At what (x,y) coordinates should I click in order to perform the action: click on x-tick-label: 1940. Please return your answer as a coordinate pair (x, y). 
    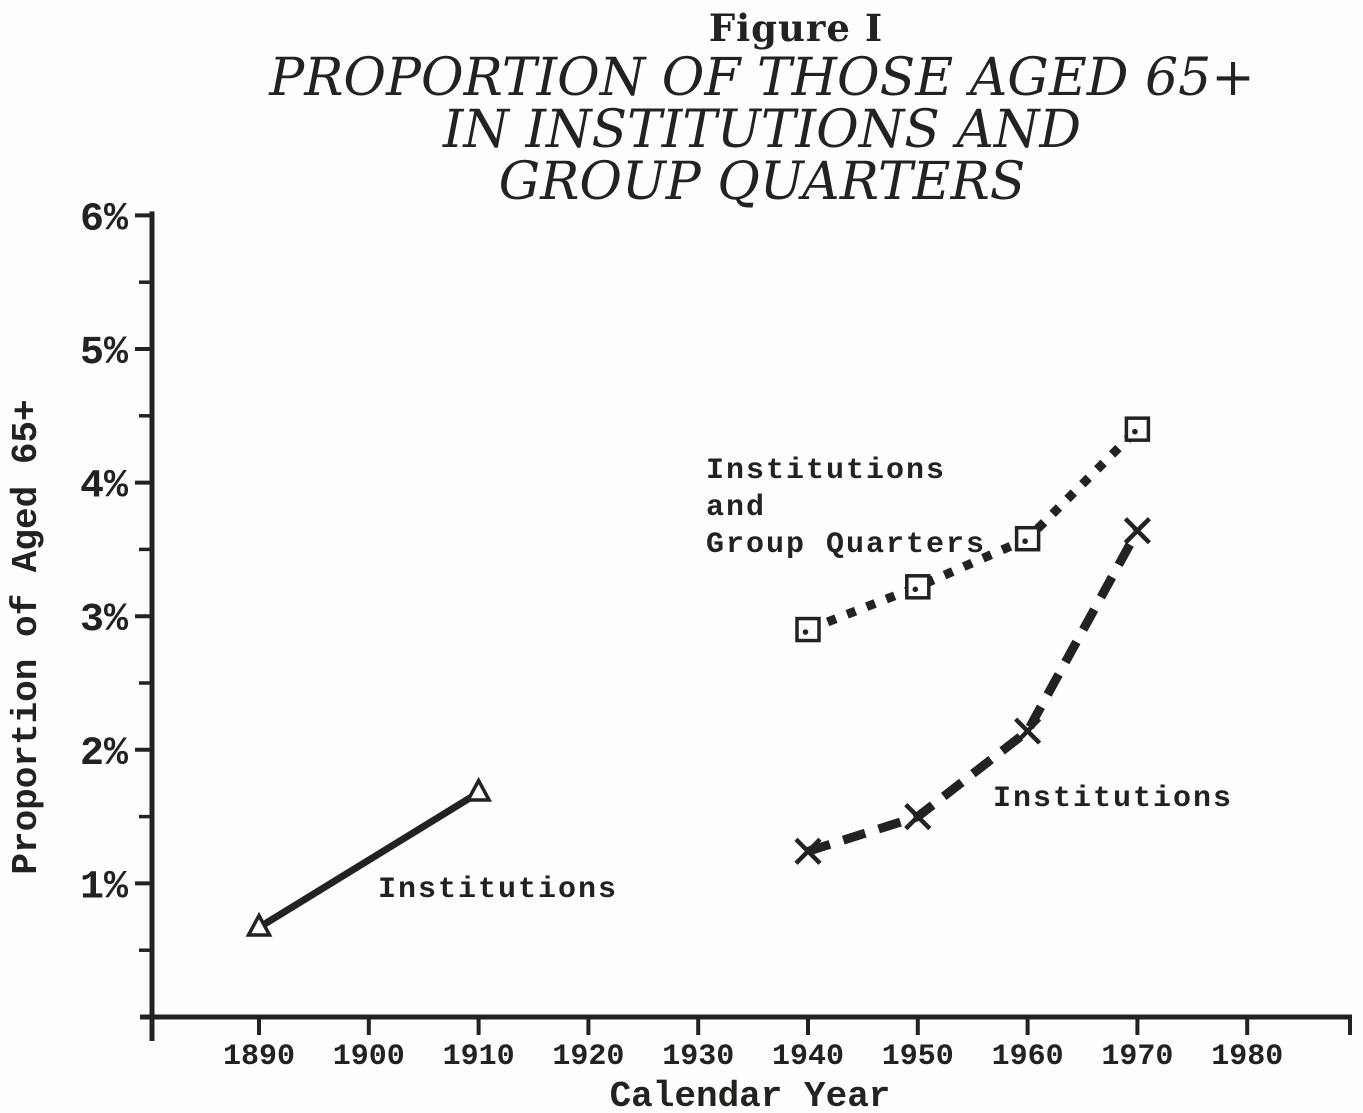
    Looking at the image, I should click on (808, 1057).